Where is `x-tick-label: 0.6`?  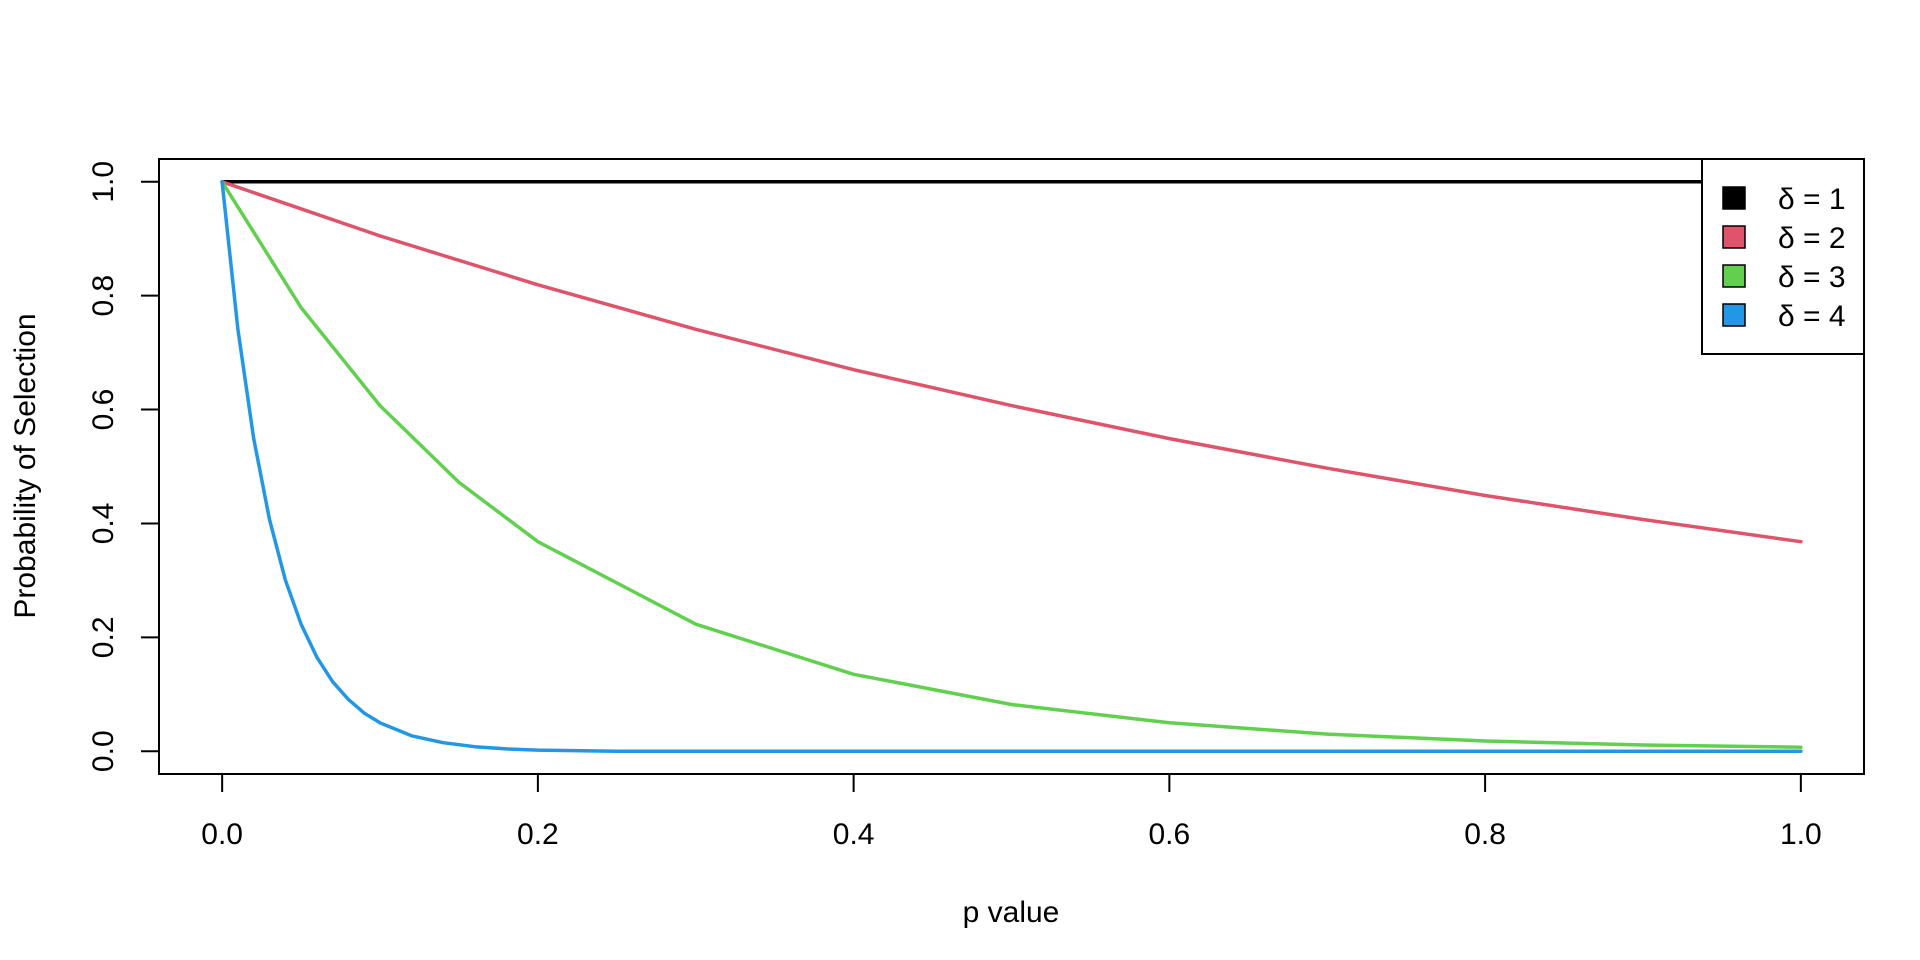
x-tick-label: 0.6 is located at coordinates (1170, 834).